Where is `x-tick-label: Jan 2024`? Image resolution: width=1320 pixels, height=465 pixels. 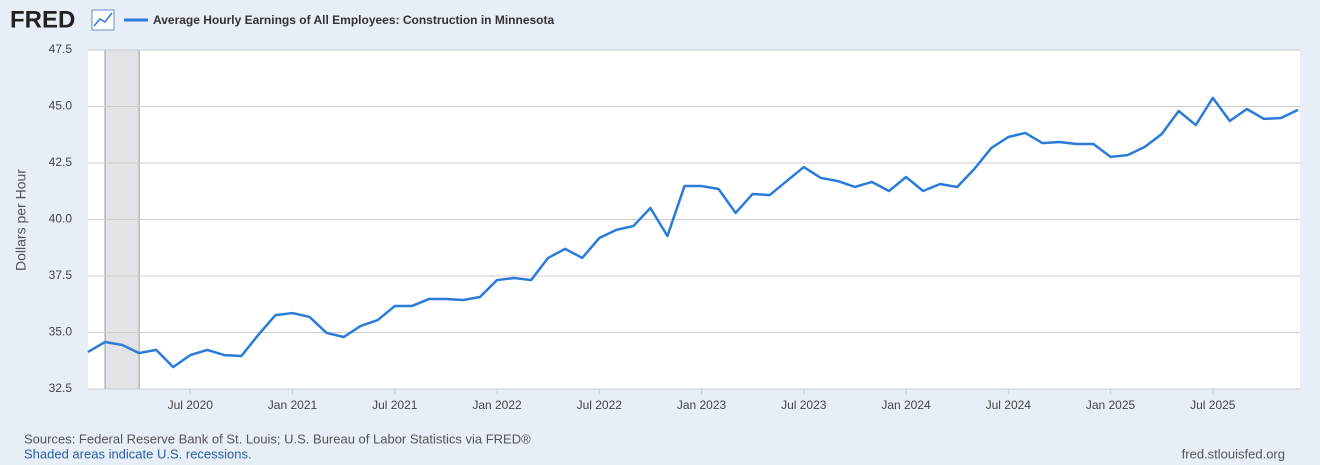
x-tick-label: Jan 2024 is located at coordinates (906, 405).